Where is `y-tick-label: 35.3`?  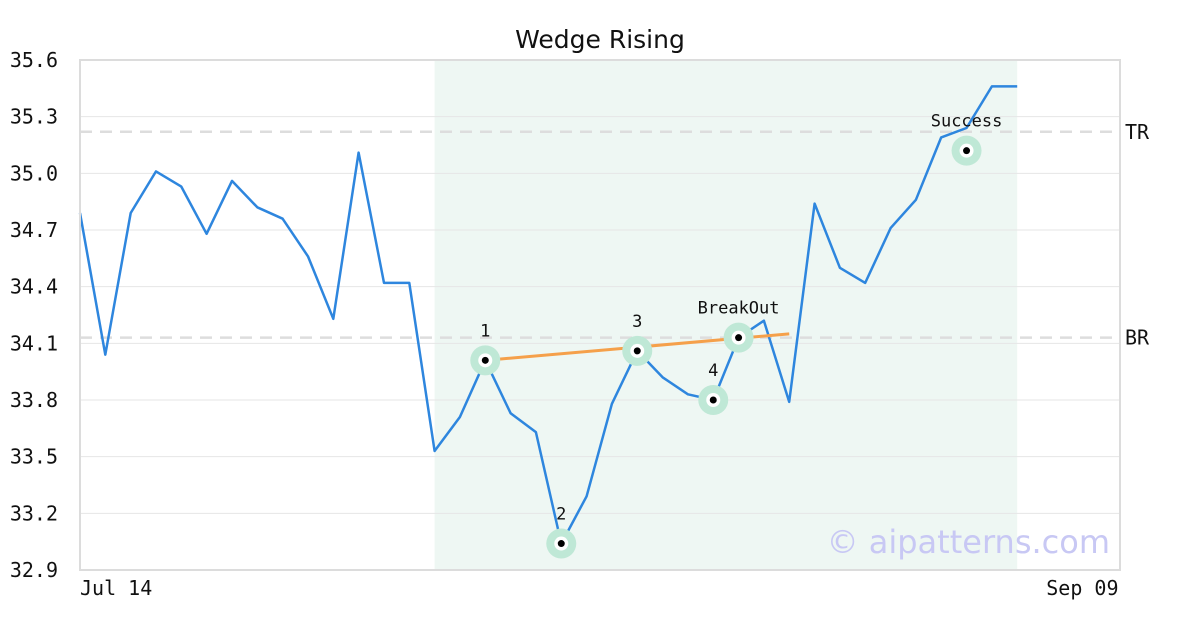 y-tick-label: 35.3 is located at coordinates (34, 117).